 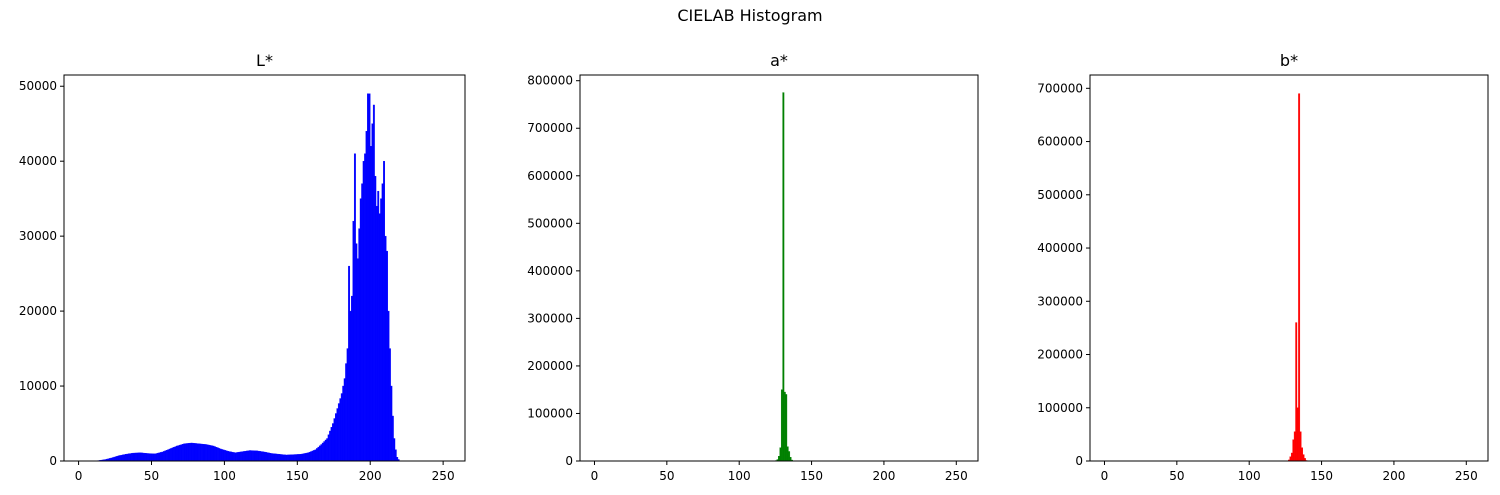 I want to click on panel-title: b*, so click(x=1289, y=60).